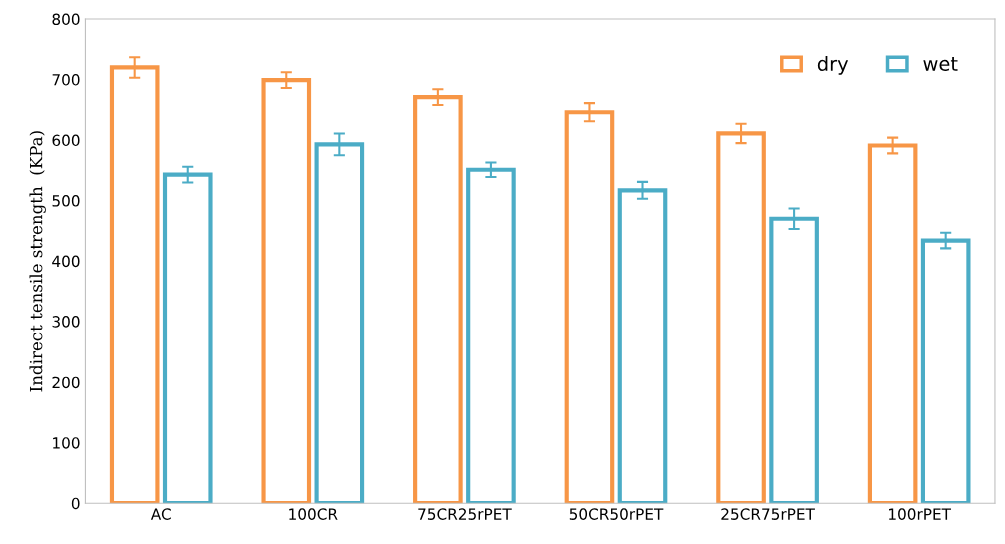  I want to click on y-tick-label: 500, so click(66, 201).